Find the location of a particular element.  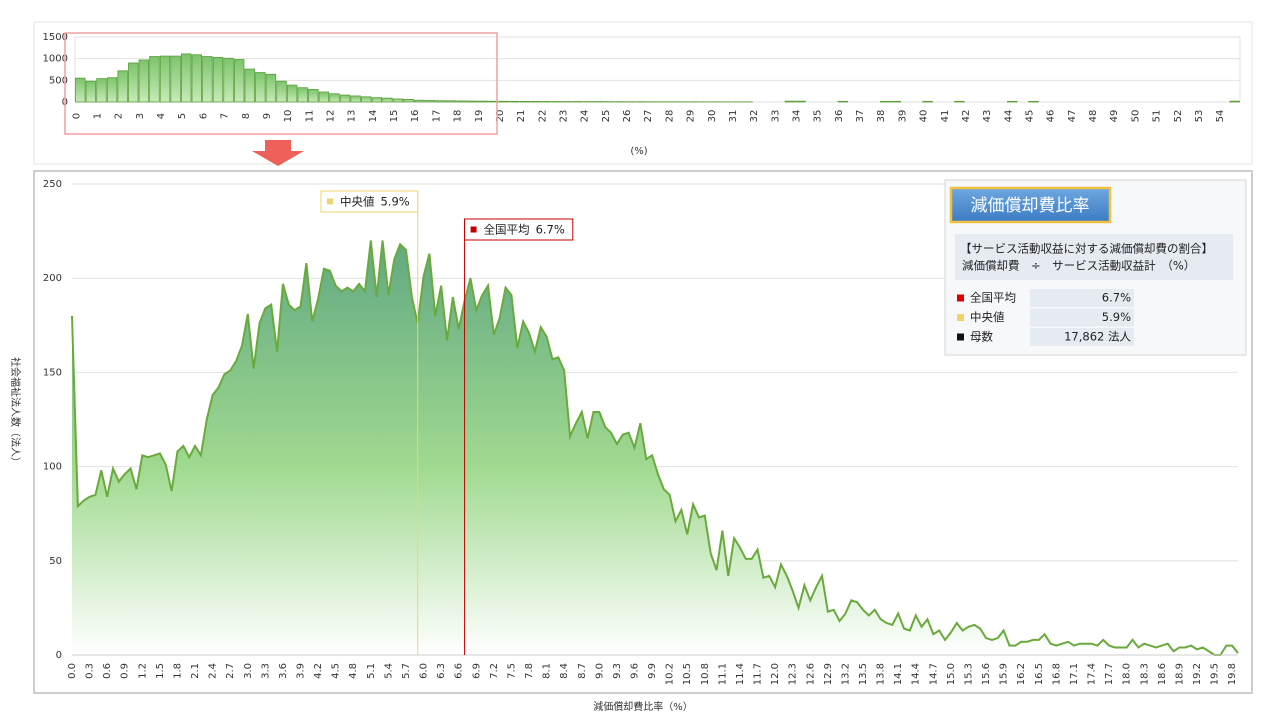

y-tick-label: 500 is located at coordinates (58, 80).